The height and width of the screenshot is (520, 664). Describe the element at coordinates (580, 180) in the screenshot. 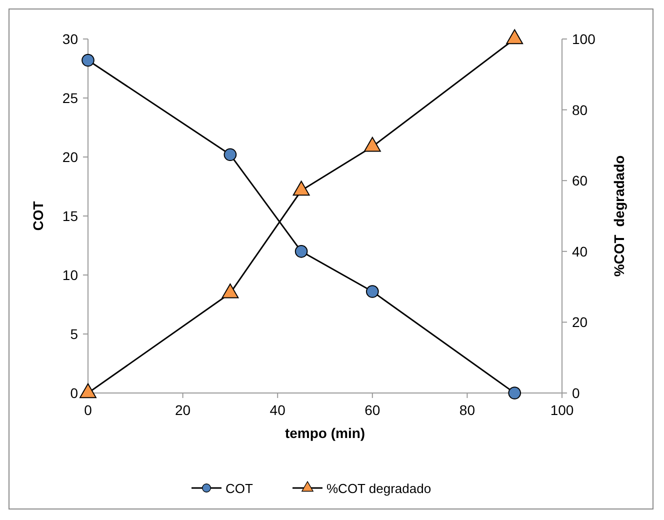

I see `y2-tick-label: 60` at that location.